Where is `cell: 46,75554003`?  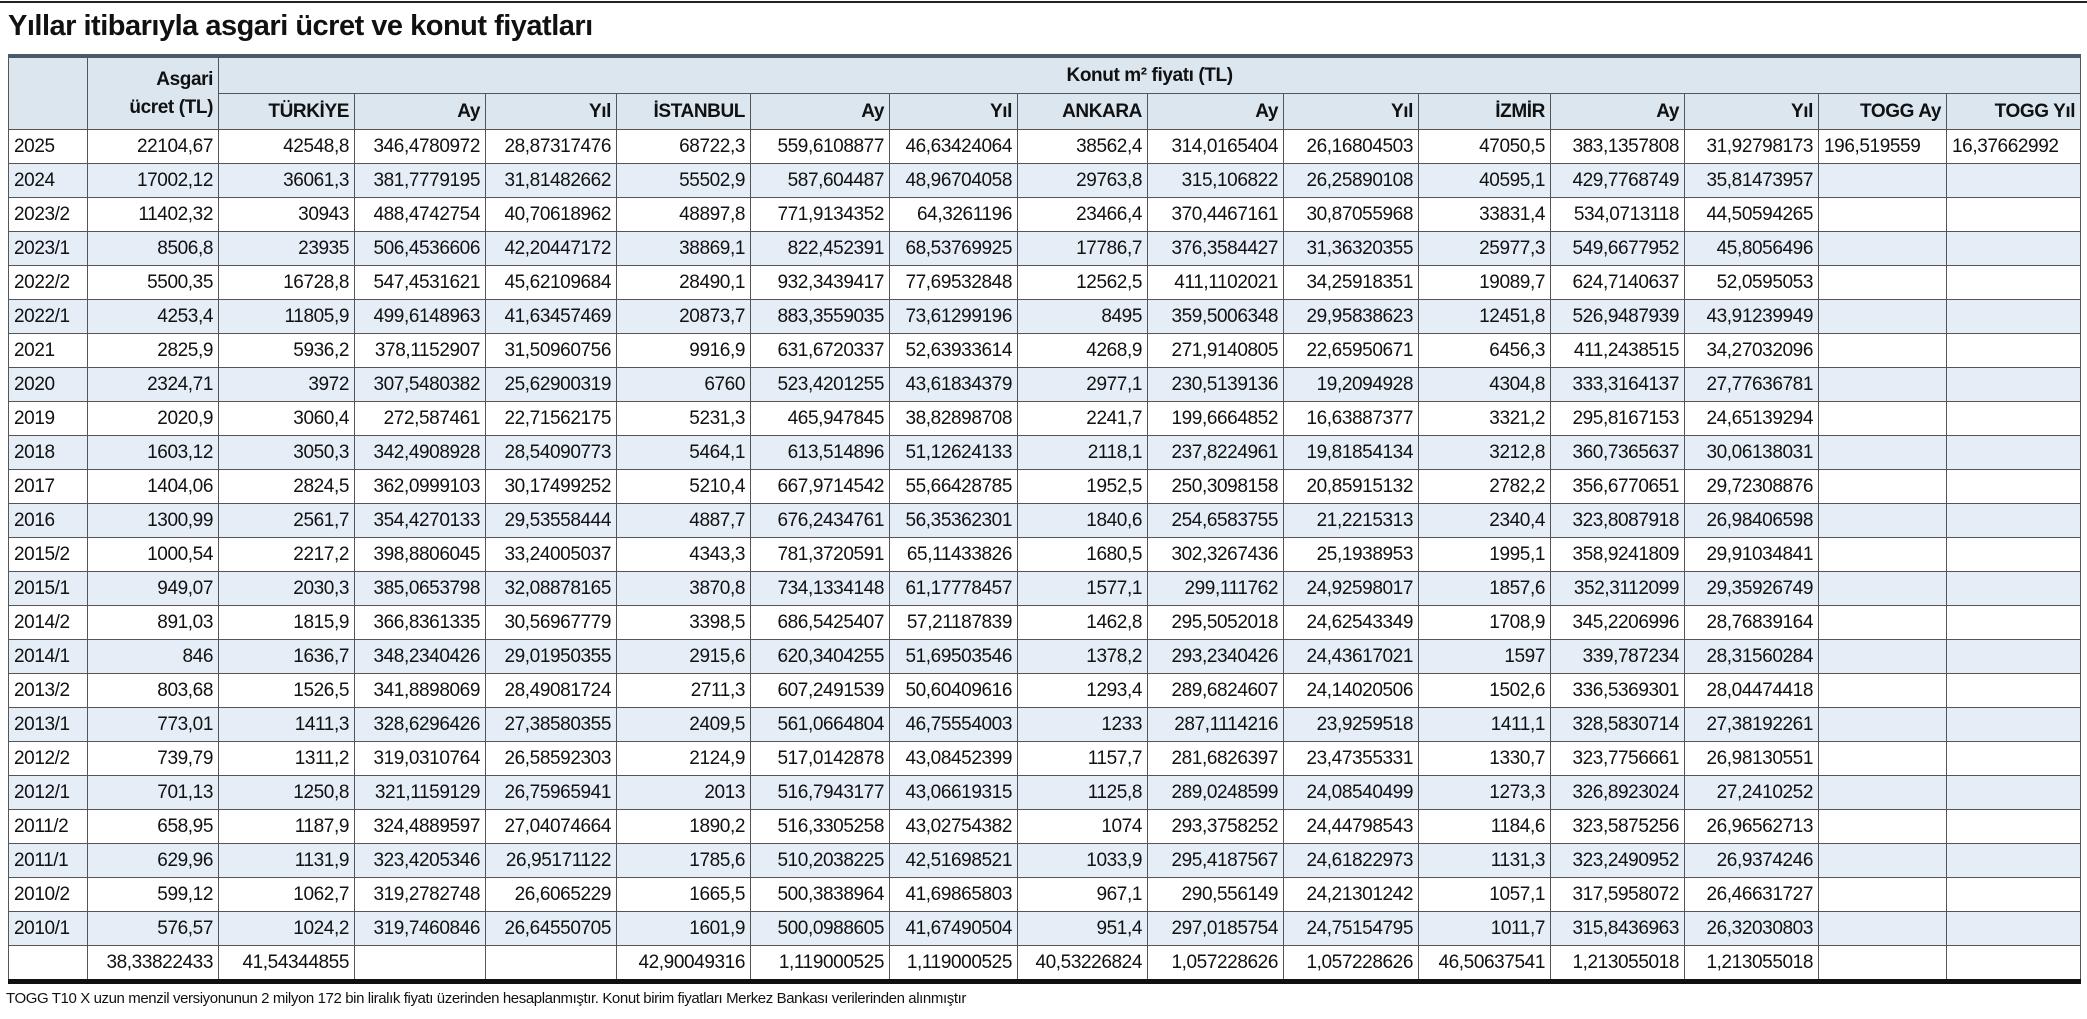
cell: 46,75554003 is located at coordinates (953, 724).